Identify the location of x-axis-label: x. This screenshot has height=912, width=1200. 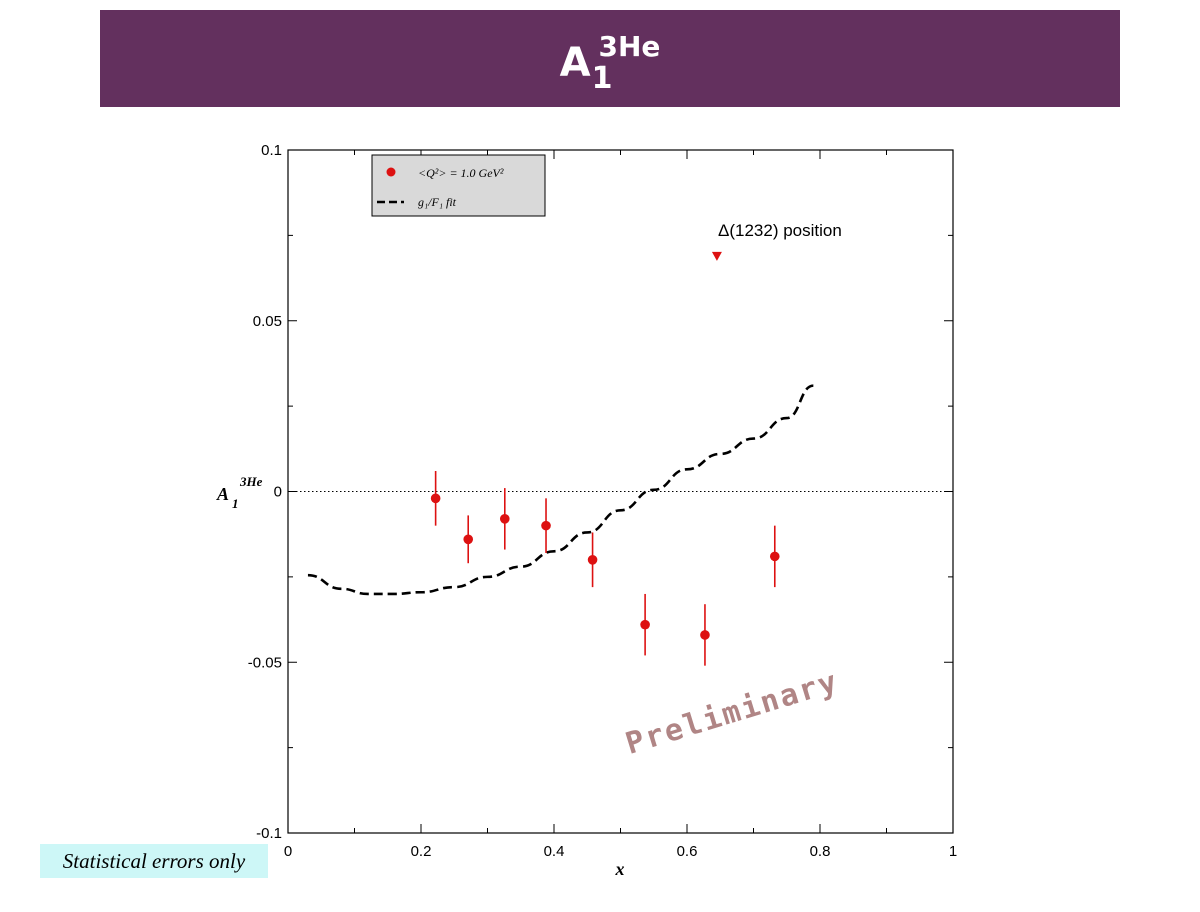
(620, 869).